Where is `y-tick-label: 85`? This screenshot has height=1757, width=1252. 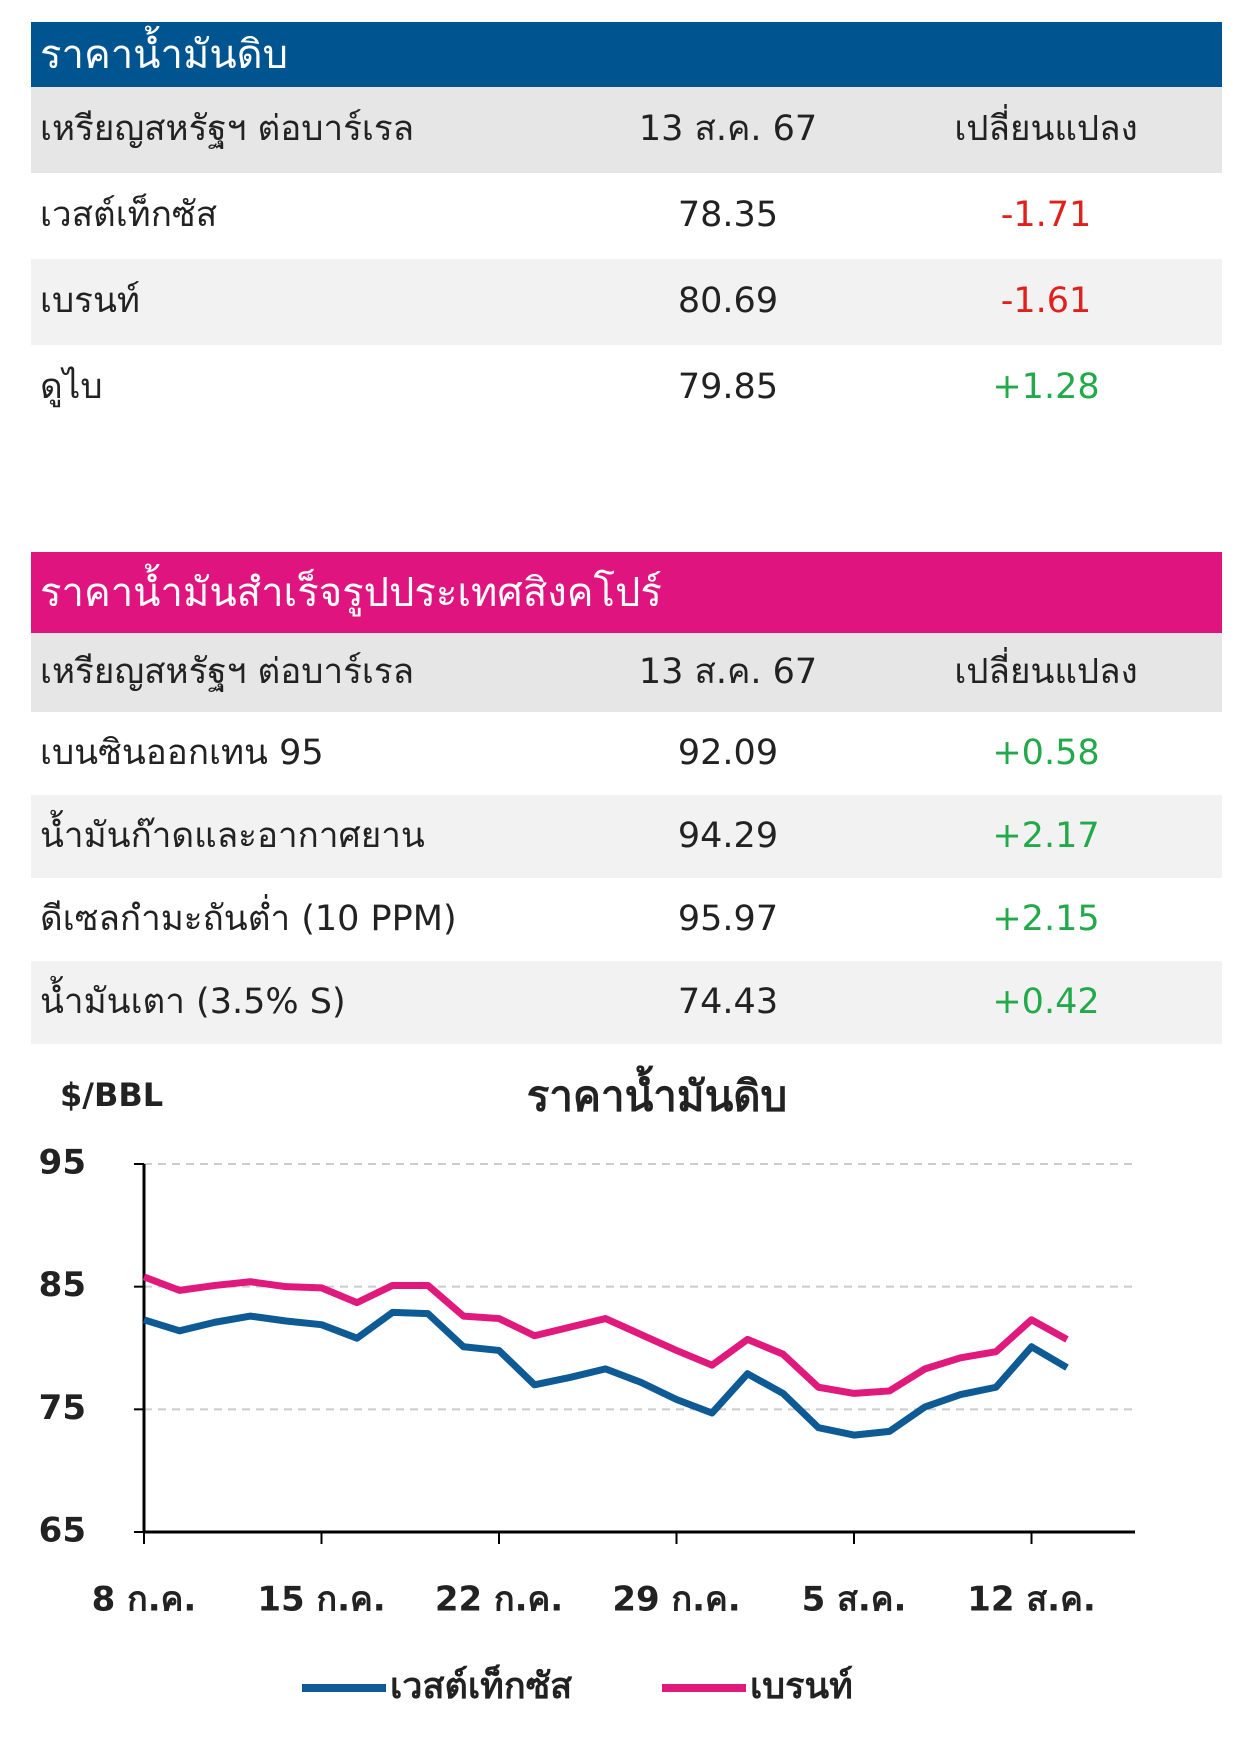
y-tick-label: 85 is located at coordinates (62, 1285).